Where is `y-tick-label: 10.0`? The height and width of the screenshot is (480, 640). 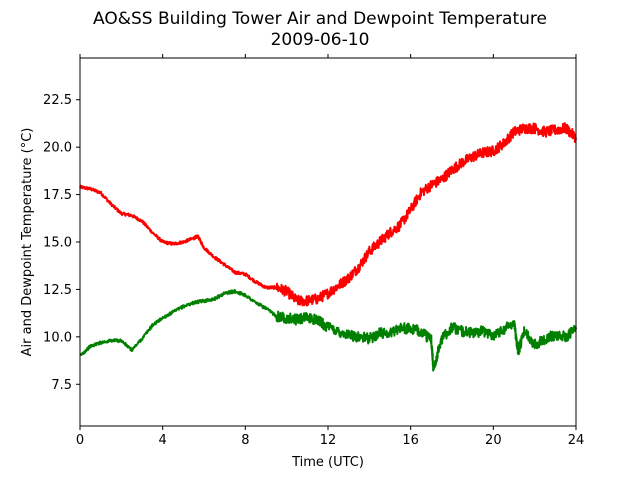 y-tick-label: 10.0 is located at coordinates (57, 337).